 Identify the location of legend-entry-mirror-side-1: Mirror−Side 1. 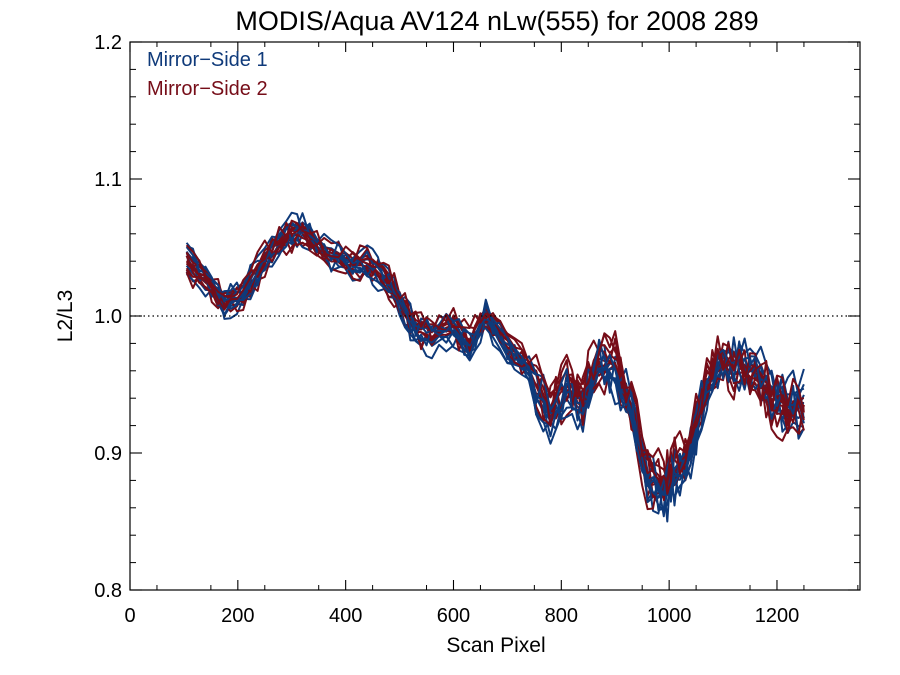
(207, 60).